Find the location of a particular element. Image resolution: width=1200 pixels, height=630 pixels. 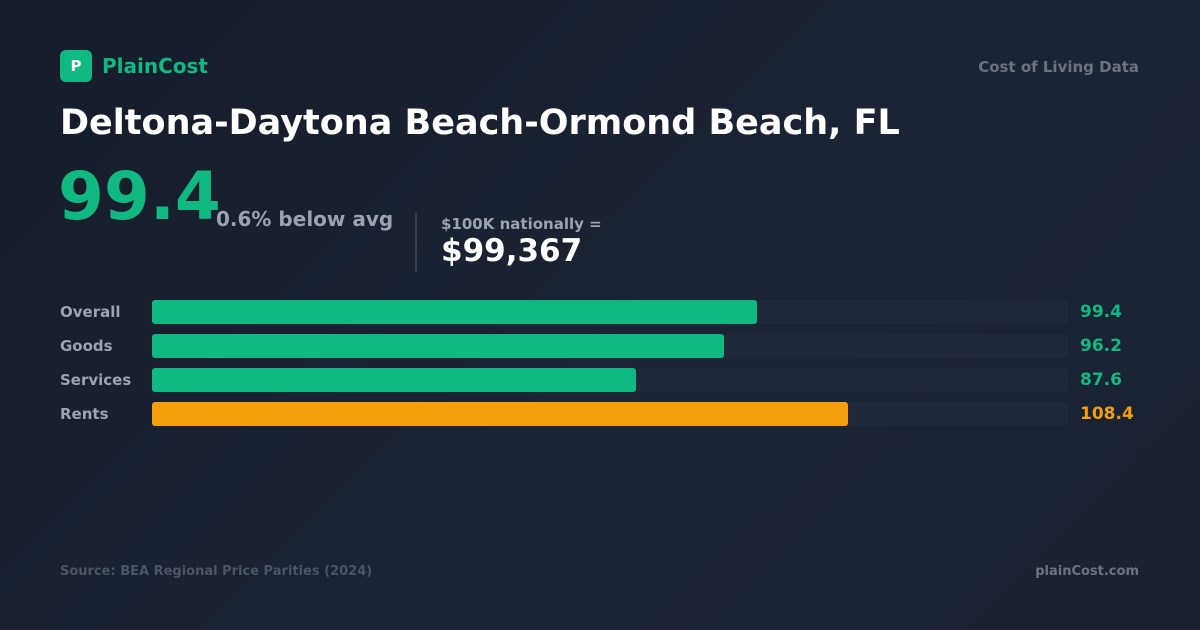

bar-row: Overall 99.4 is located at coordinates (600, 312).